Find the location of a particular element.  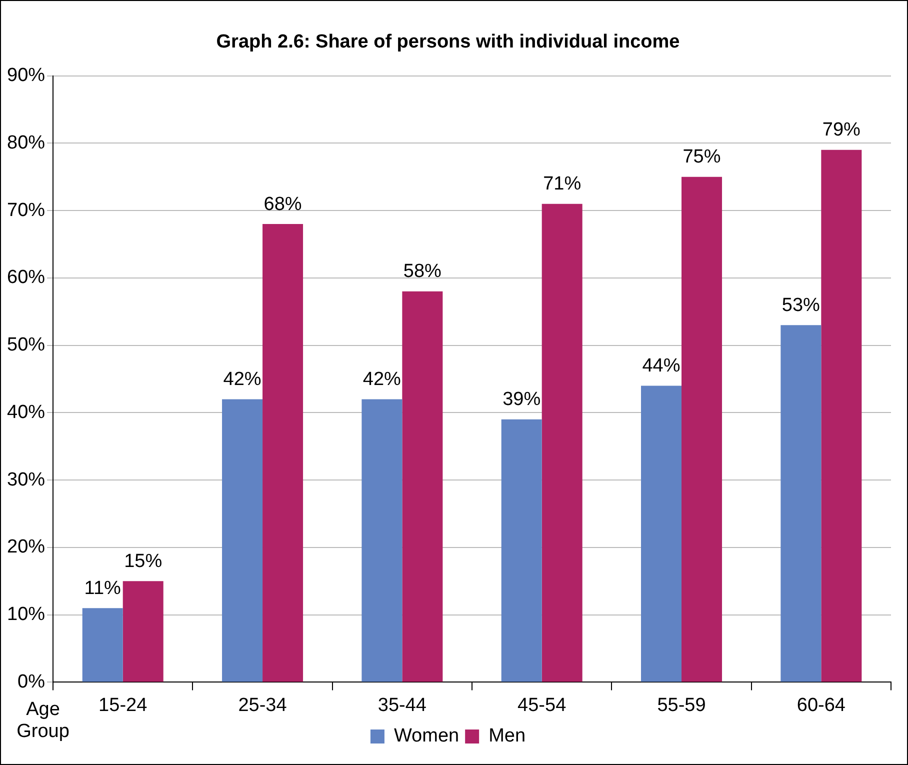

data-label: 15% is located at coordinates (143, 561).